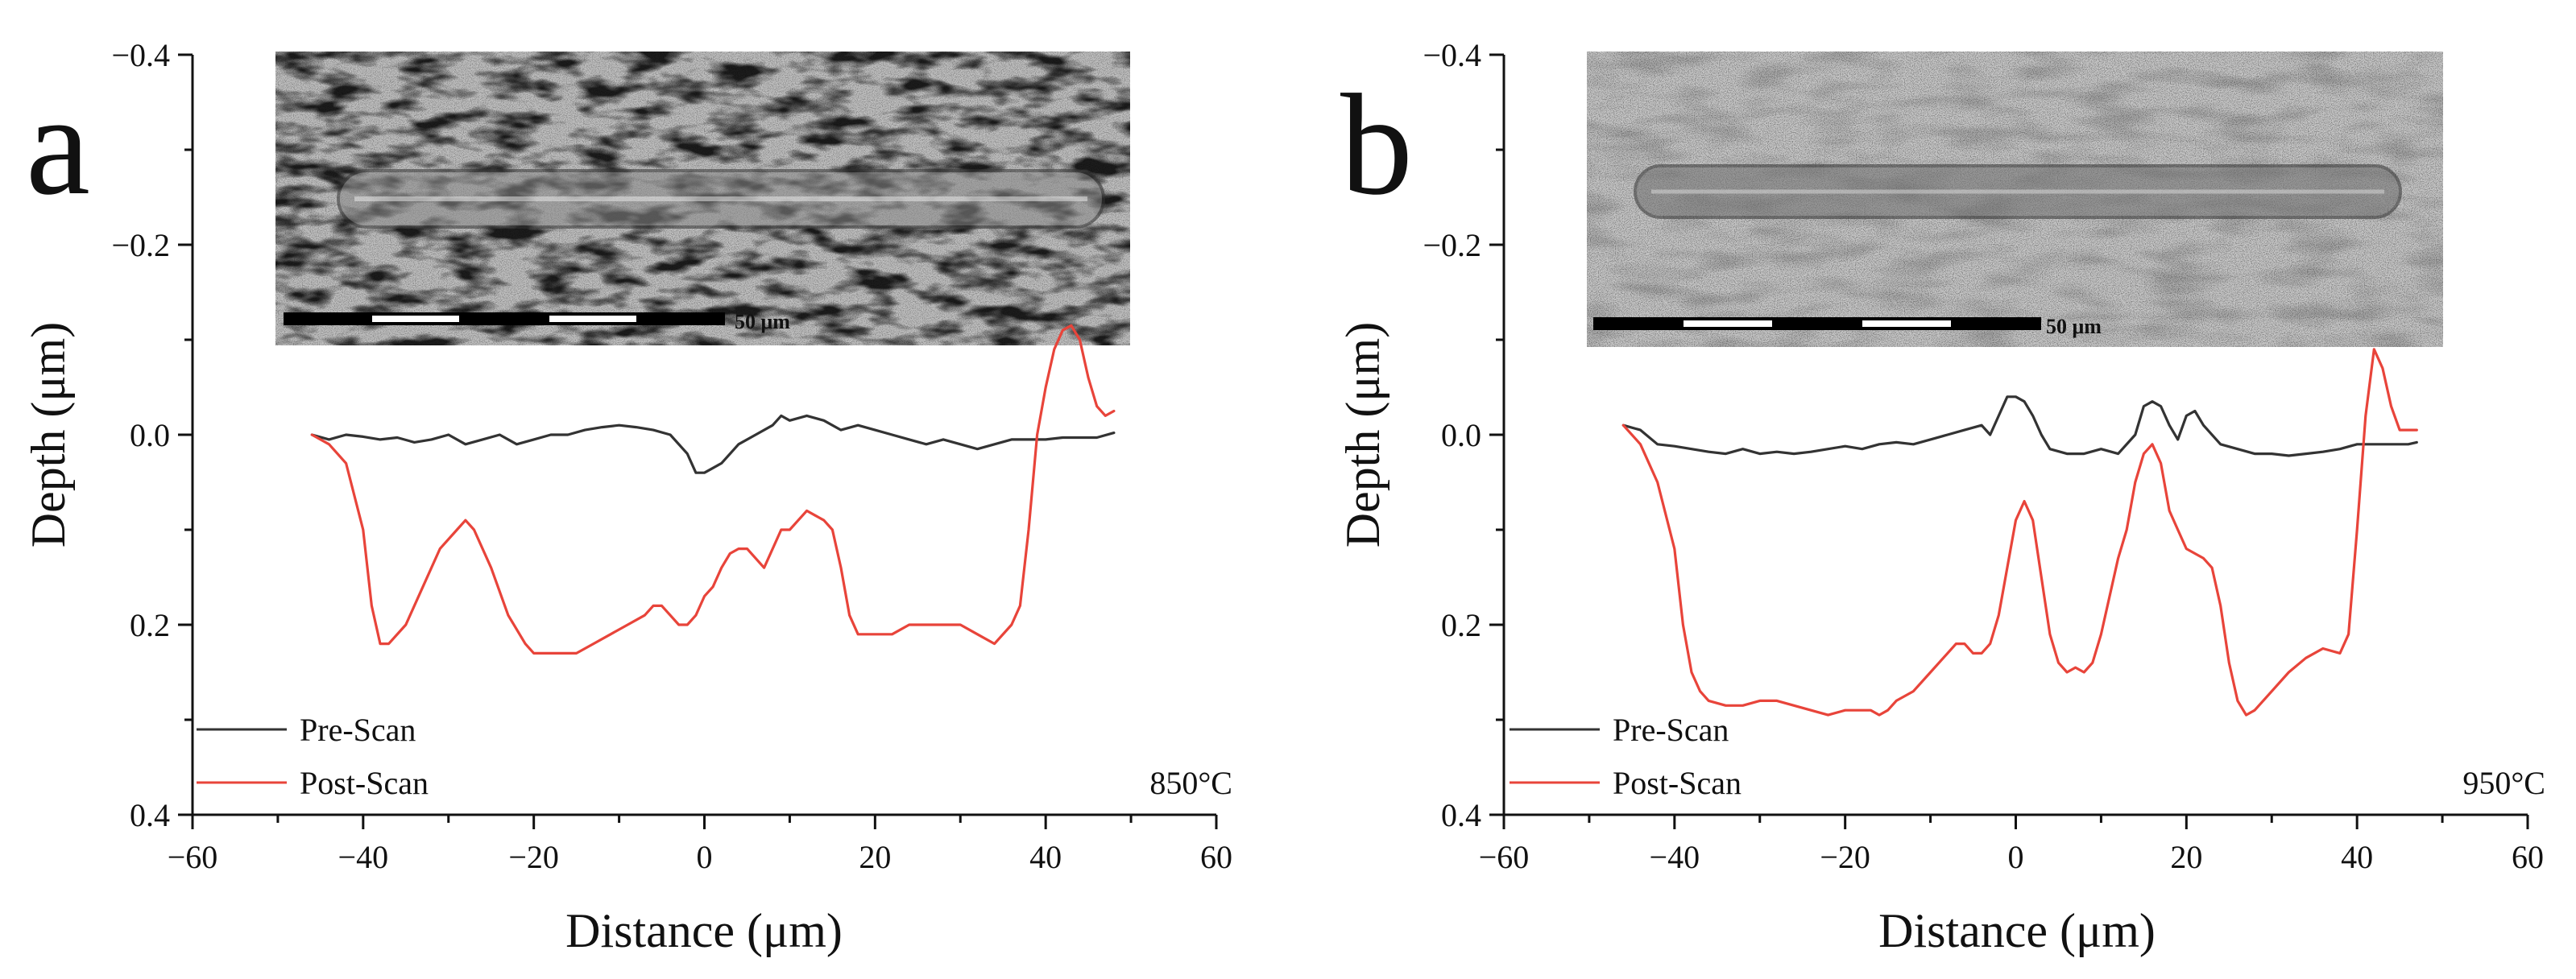 This screenshot has height=979, width=2576. What do you see at coordinates (2186, 857) in the screenshot?
I see `x-tick-label-b: 20` at bounding box center [2186, 857].